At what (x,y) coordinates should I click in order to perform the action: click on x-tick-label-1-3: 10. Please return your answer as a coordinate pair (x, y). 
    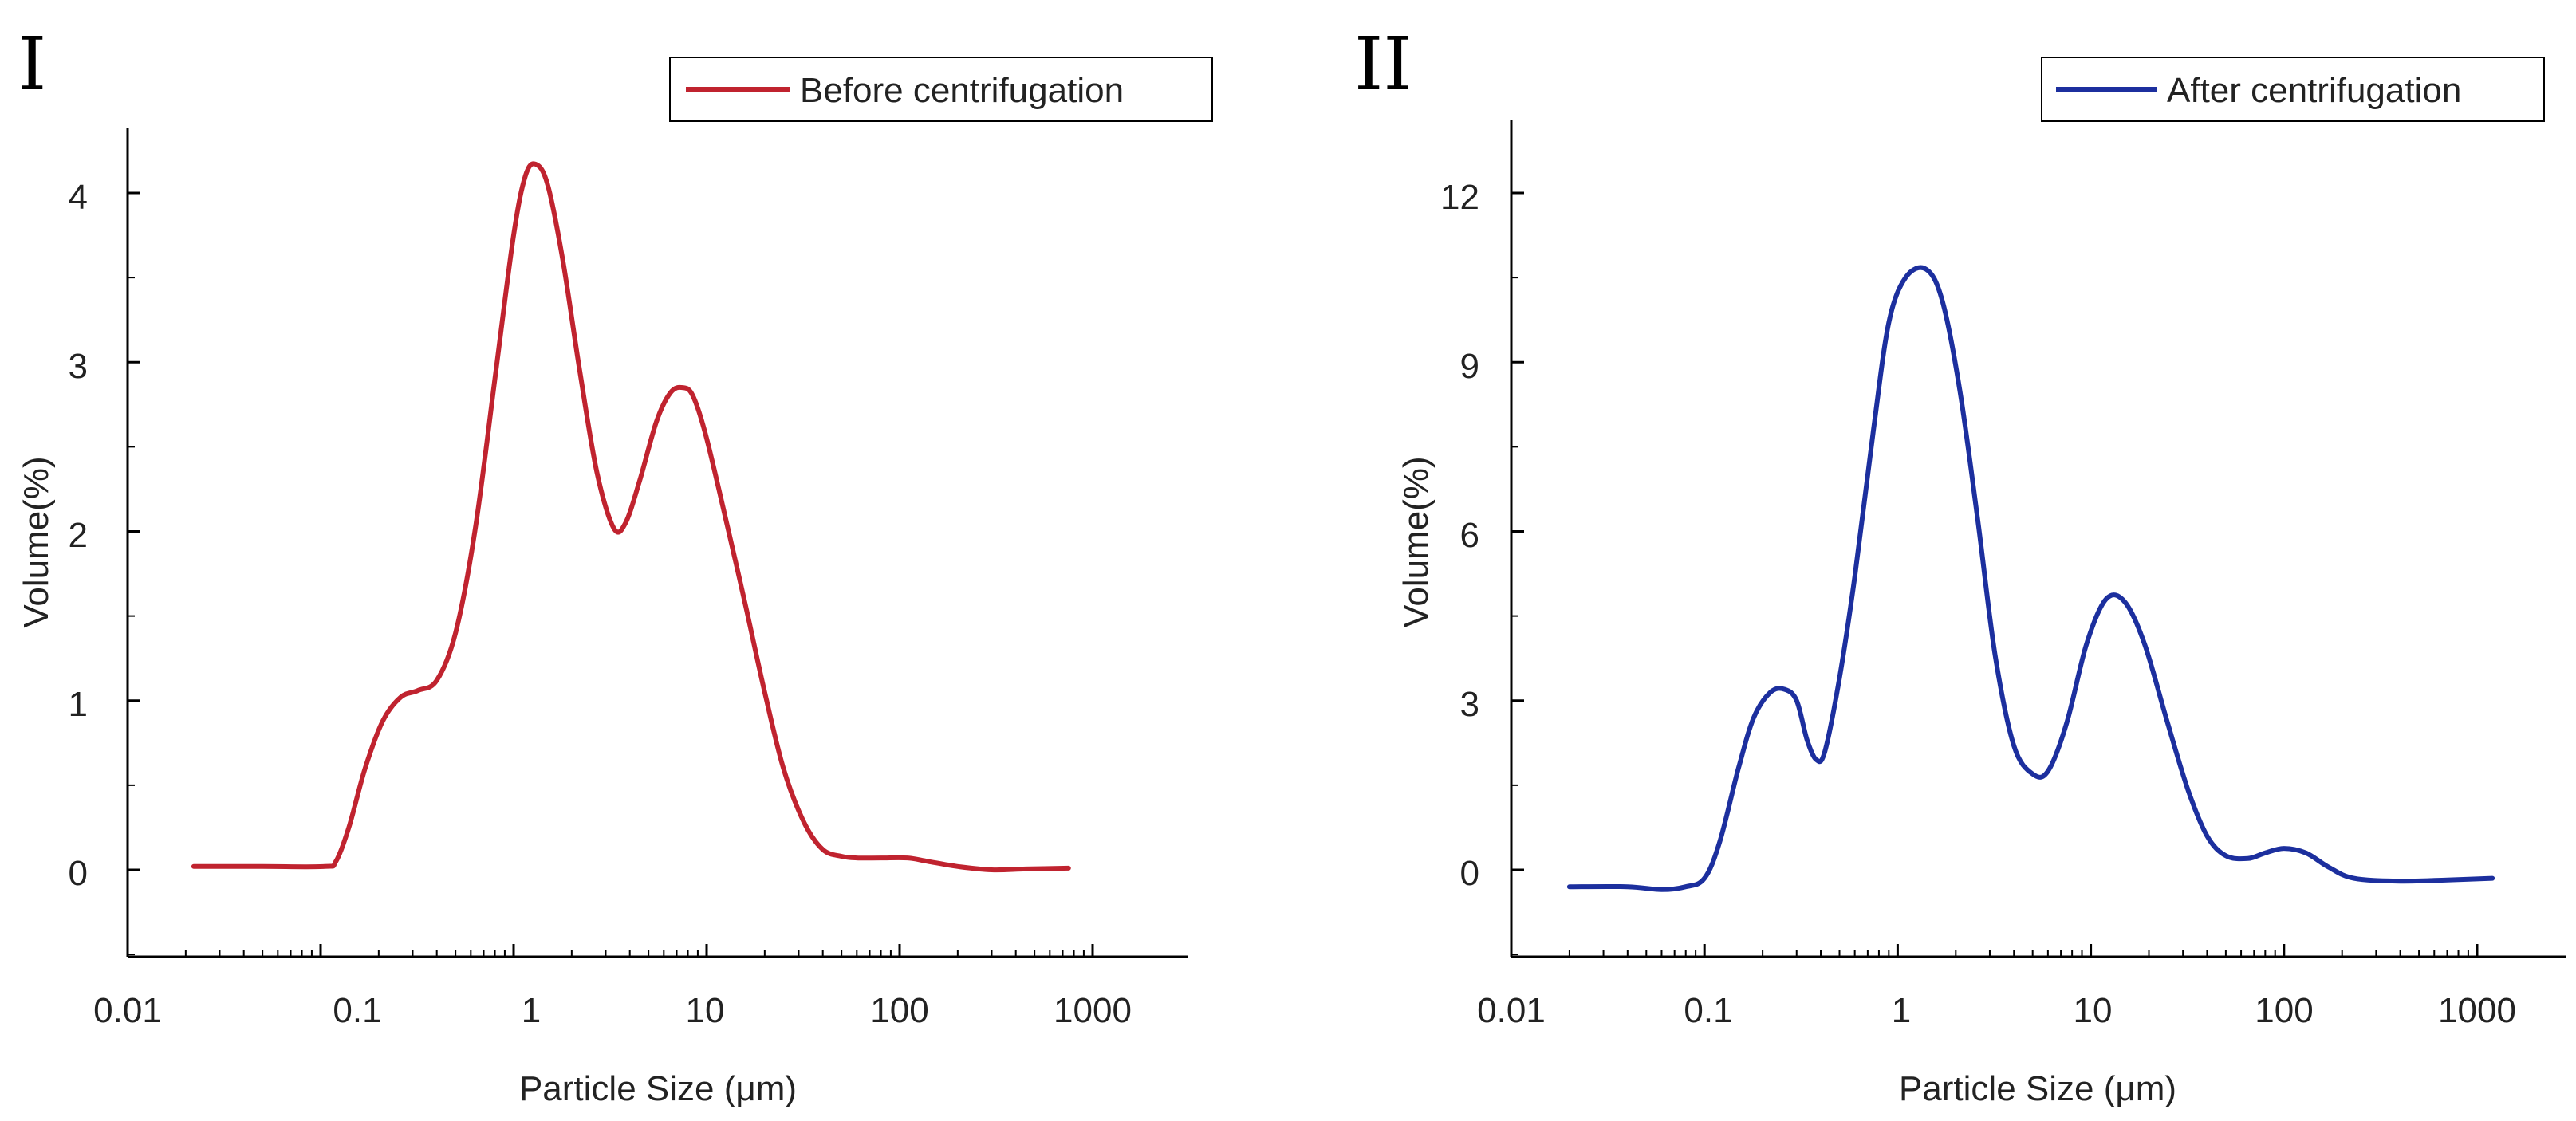
    Looking at the image, I should click on (705, 1010).